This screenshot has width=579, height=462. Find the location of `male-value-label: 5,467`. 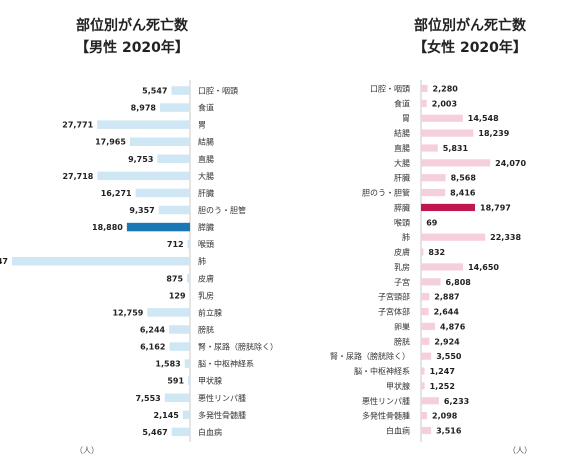

male-value-label: 5,467 is located at coordinates (154, 432).